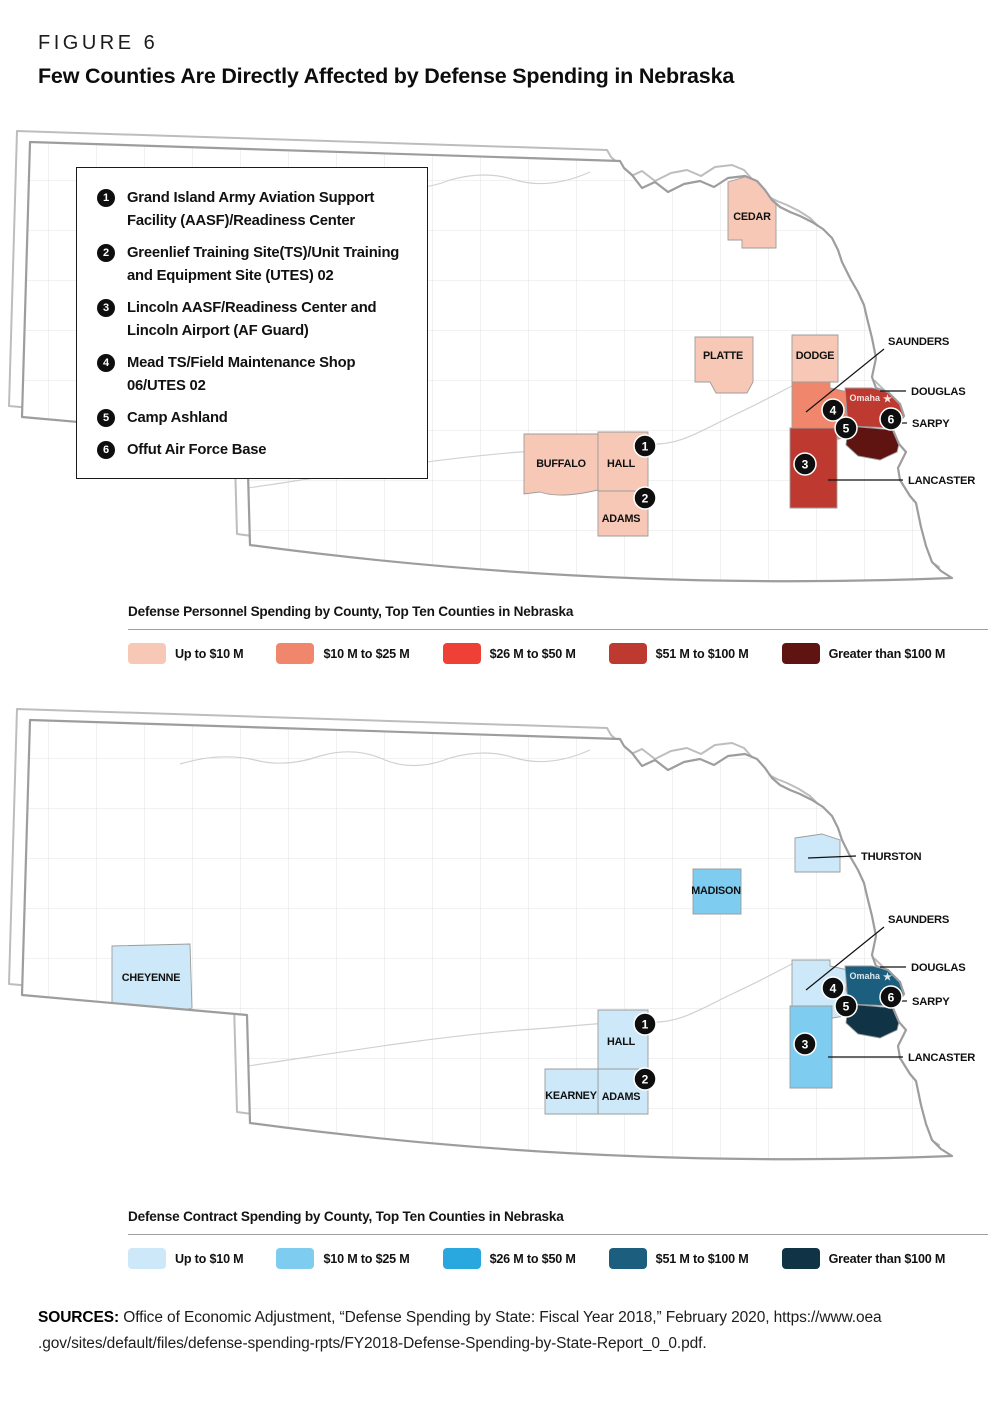 This screenshot has height=1408, width=1000. What do you see at coordinates (621, 519) in the screenshot?
I see `county-label-adams: ADAMS` at bounding box center [621, 519].